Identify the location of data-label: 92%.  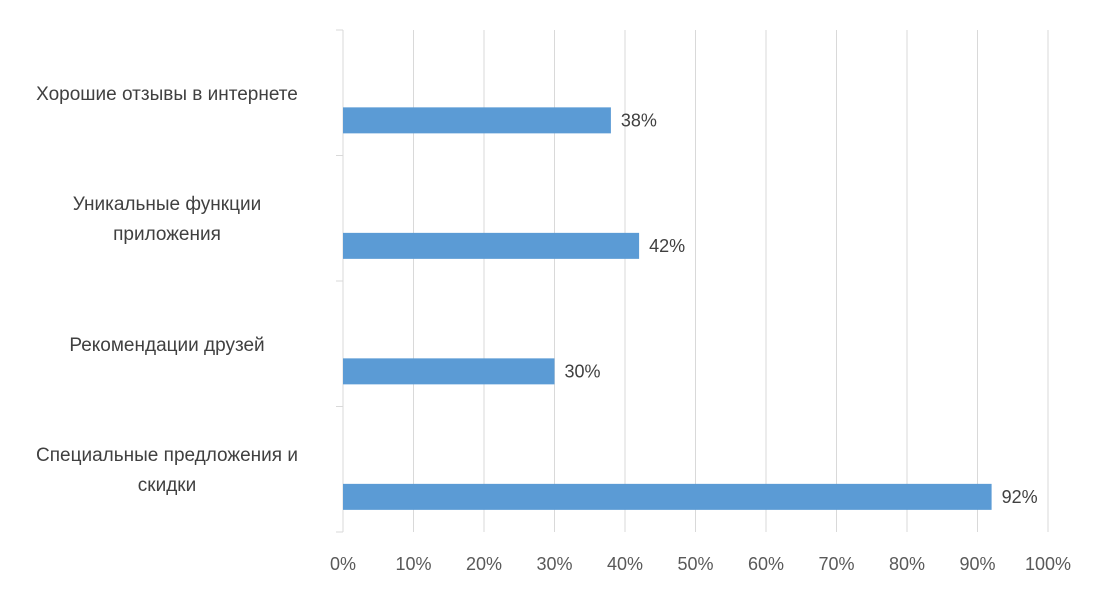
(1020, 497).